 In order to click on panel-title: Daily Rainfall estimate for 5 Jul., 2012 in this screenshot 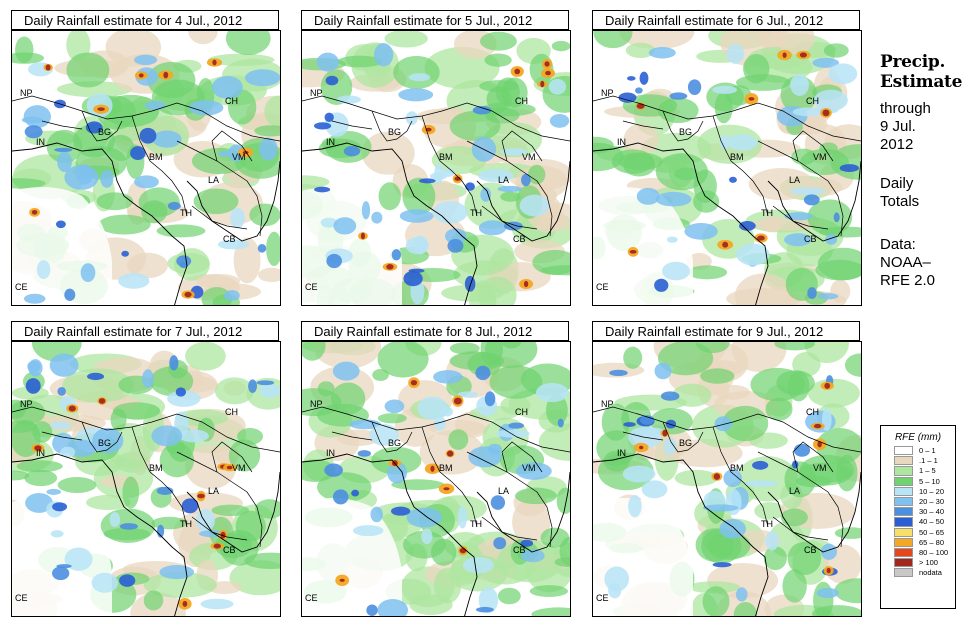, I will do `click(435, 20)`.